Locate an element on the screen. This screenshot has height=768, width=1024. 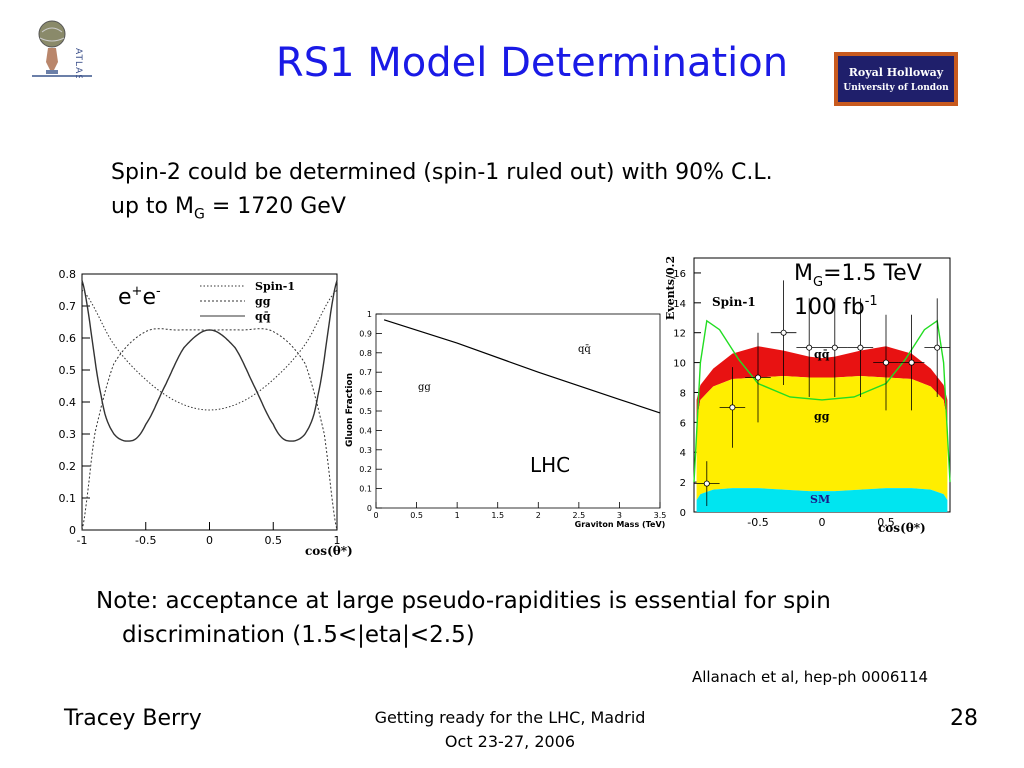
chart1-ytick-label: 0.2 is located at coordinates (68, 466).